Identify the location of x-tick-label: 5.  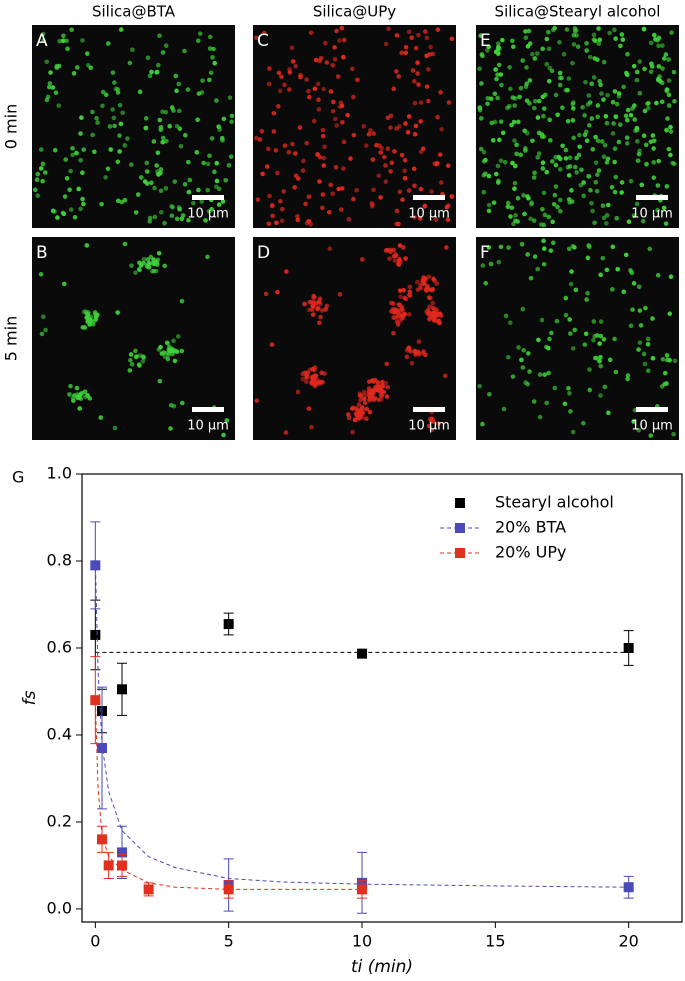
(229, 941).